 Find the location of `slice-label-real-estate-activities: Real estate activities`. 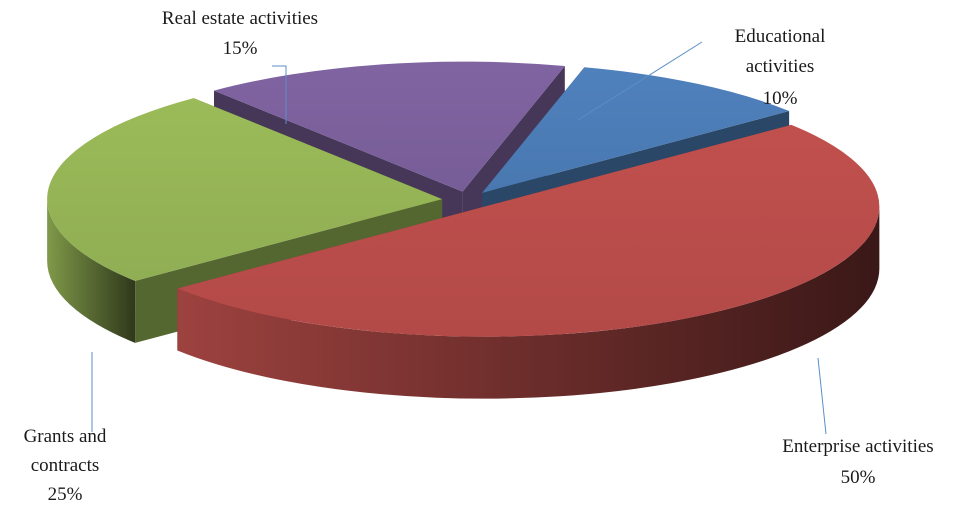

slice-label-real-estate-activities: Real estate activities is located at coordinates (240, 18).